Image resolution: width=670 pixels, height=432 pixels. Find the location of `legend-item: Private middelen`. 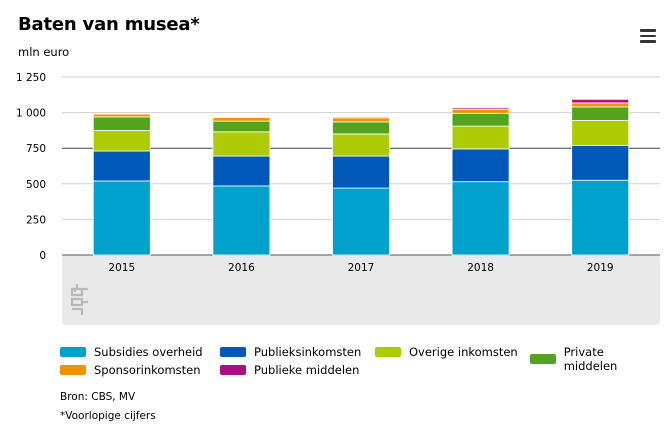

legend-item: Private middelen is located at coordinates (595, 359).